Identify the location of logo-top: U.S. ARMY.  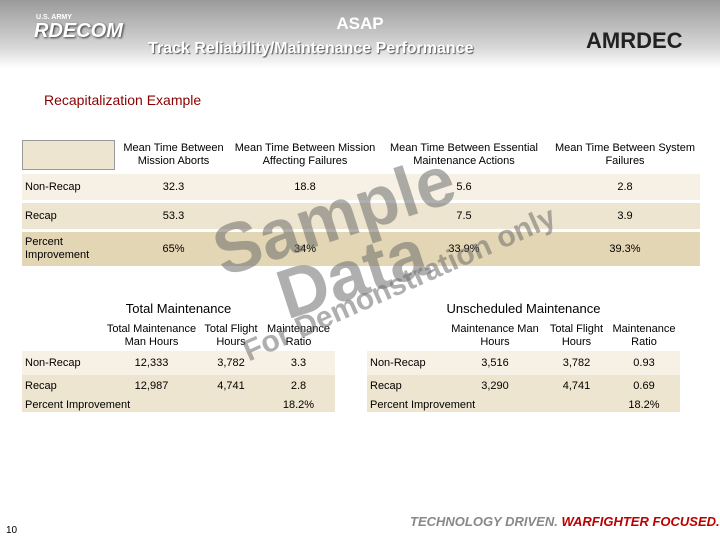
(54, 17).